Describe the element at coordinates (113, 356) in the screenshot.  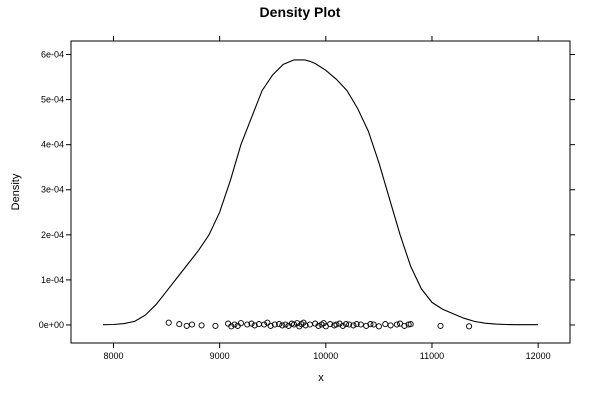
I see `x-tick-label: 8000` at that location.